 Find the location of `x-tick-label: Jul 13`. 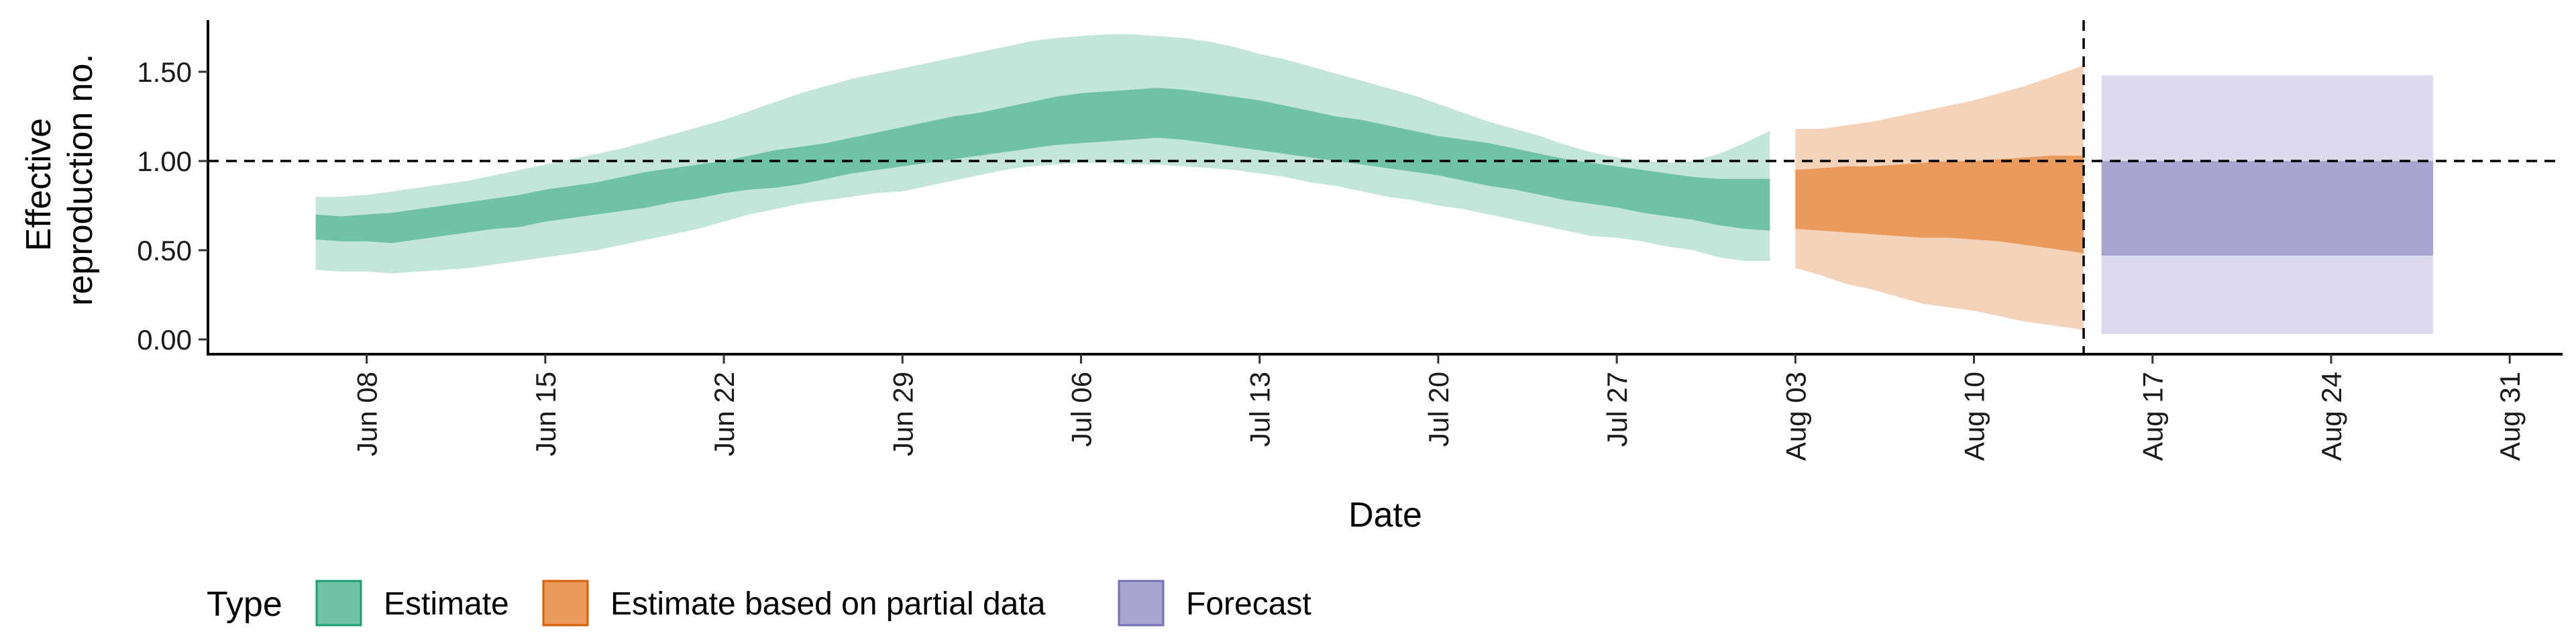

x-tick-label: Jul 13 is located at coordinates (1260, 409).